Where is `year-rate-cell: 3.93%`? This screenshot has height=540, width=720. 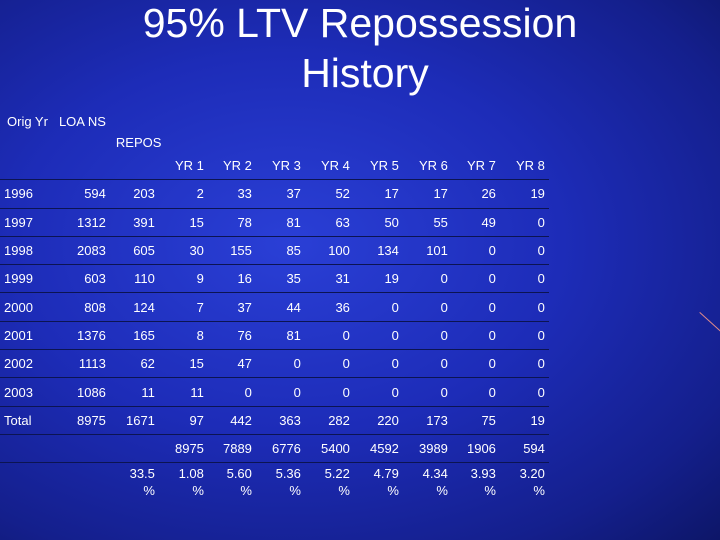
year-rate-cell: 3.93% is located at coordinates (483, 482).